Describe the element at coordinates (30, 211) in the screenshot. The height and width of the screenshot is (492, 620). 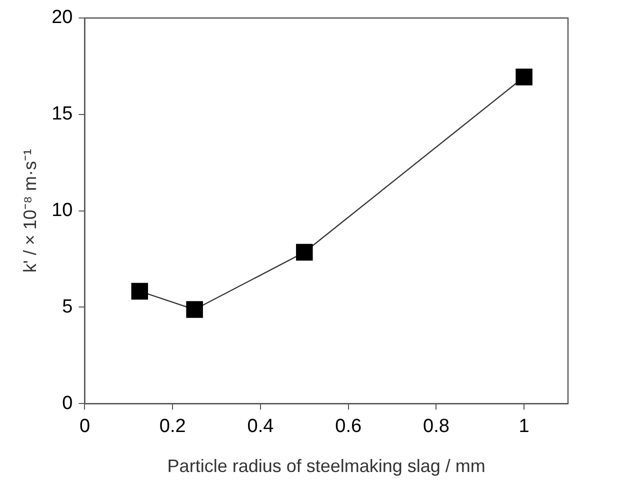
I see `y-axis-title: k' / × 10⁻⁸ m·s⁻¹` at that location.